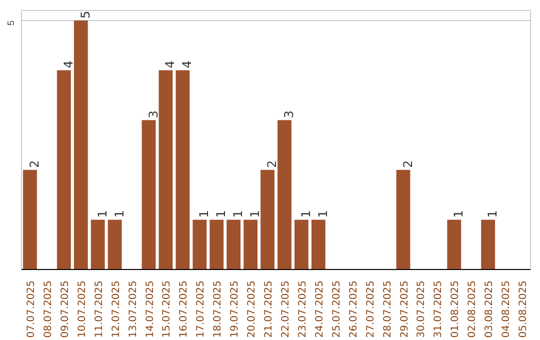  What do you see at coordinates (286, 309) in the screenshot?
I see `x-tick-label: 22.07.2025` at bounding box center [286, 309].